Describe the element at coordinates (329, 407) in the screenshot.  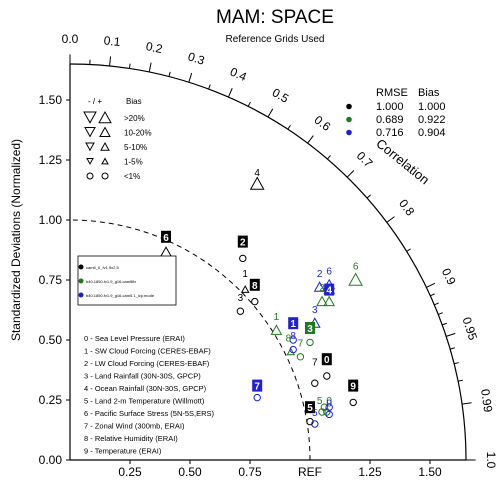
I see `data-point-case2-var9` at that location.